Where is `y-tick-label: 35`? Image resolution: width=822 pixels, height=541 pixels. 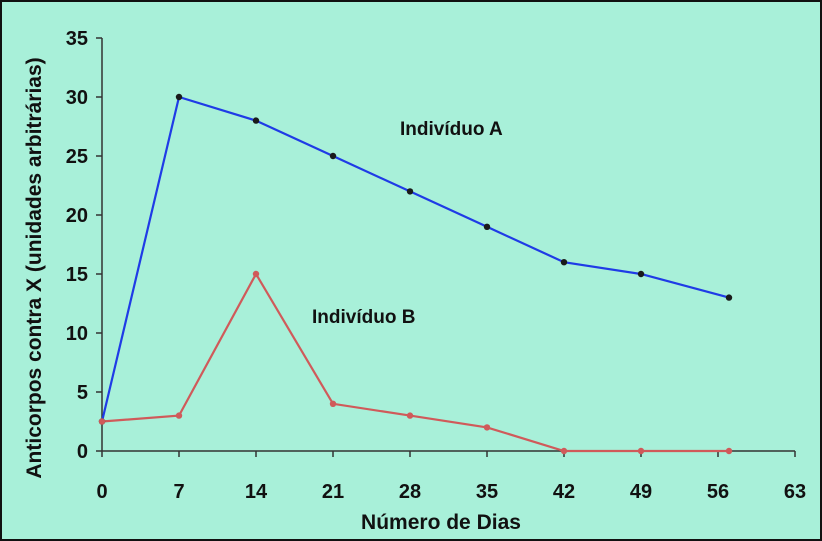 y-tick-label: 35 is located at coordinates (77, 39).